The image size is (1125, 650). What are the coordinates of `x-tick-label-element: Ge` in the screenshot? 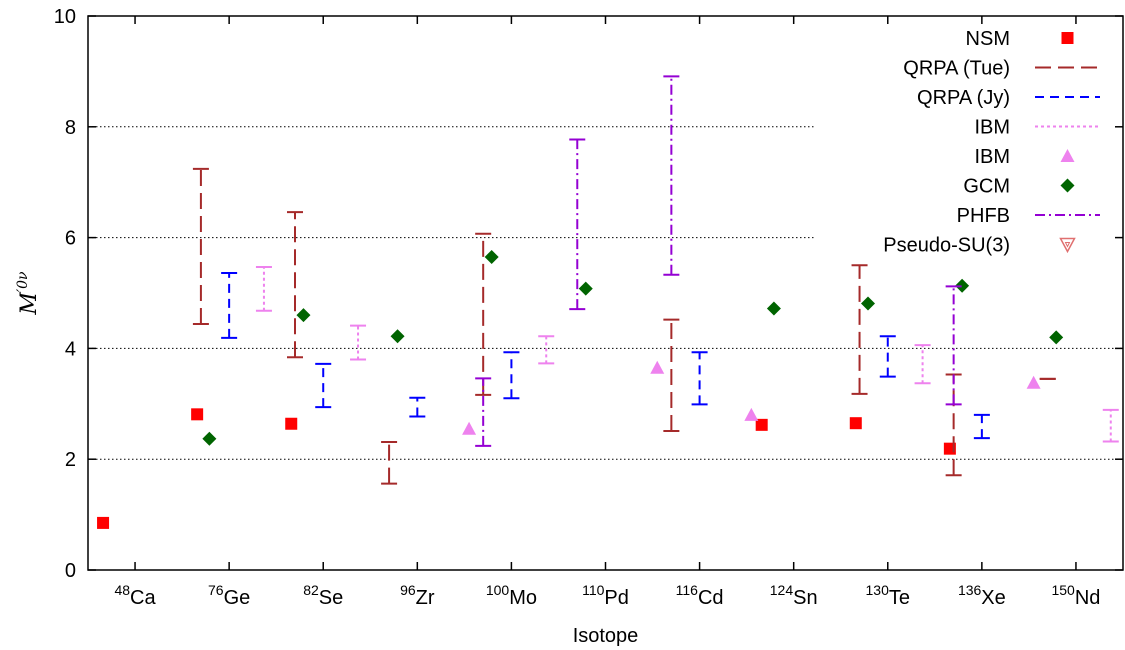 It's located at (237, 598).